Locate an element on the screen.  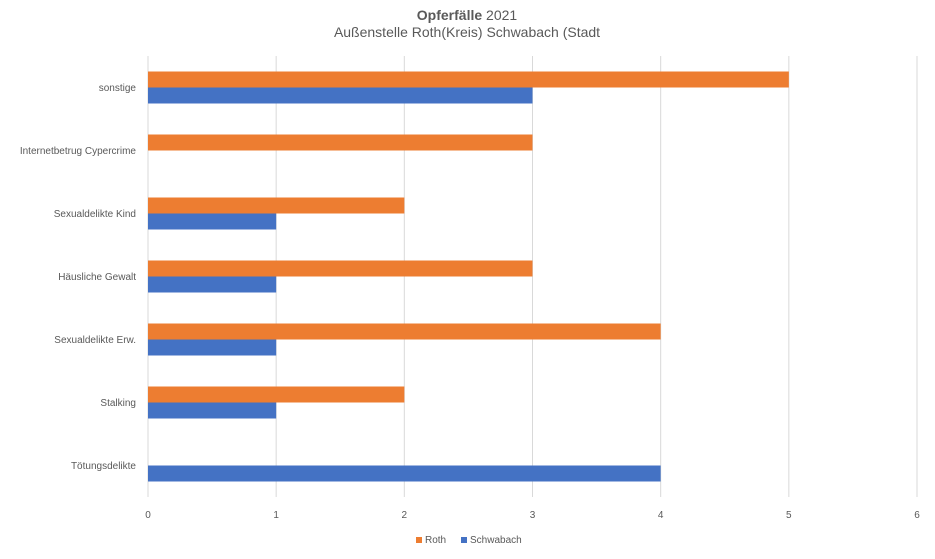
category-label: Sexualdelikte Erw. is located at coordinates (95, 340).